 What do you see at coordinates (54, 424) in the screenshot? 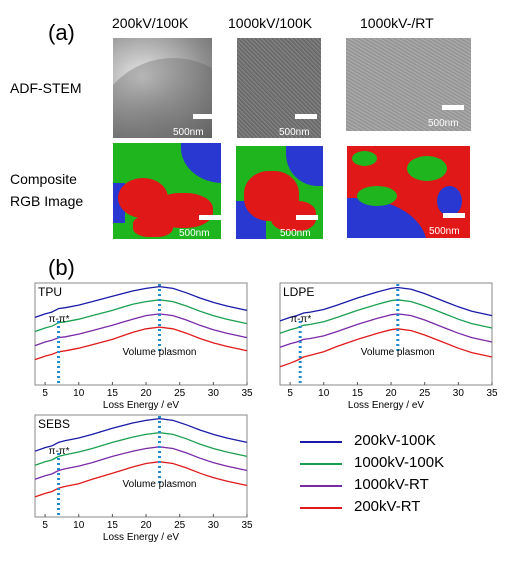
I see `panel-label: SEBS` at bounding box center [54, 424].